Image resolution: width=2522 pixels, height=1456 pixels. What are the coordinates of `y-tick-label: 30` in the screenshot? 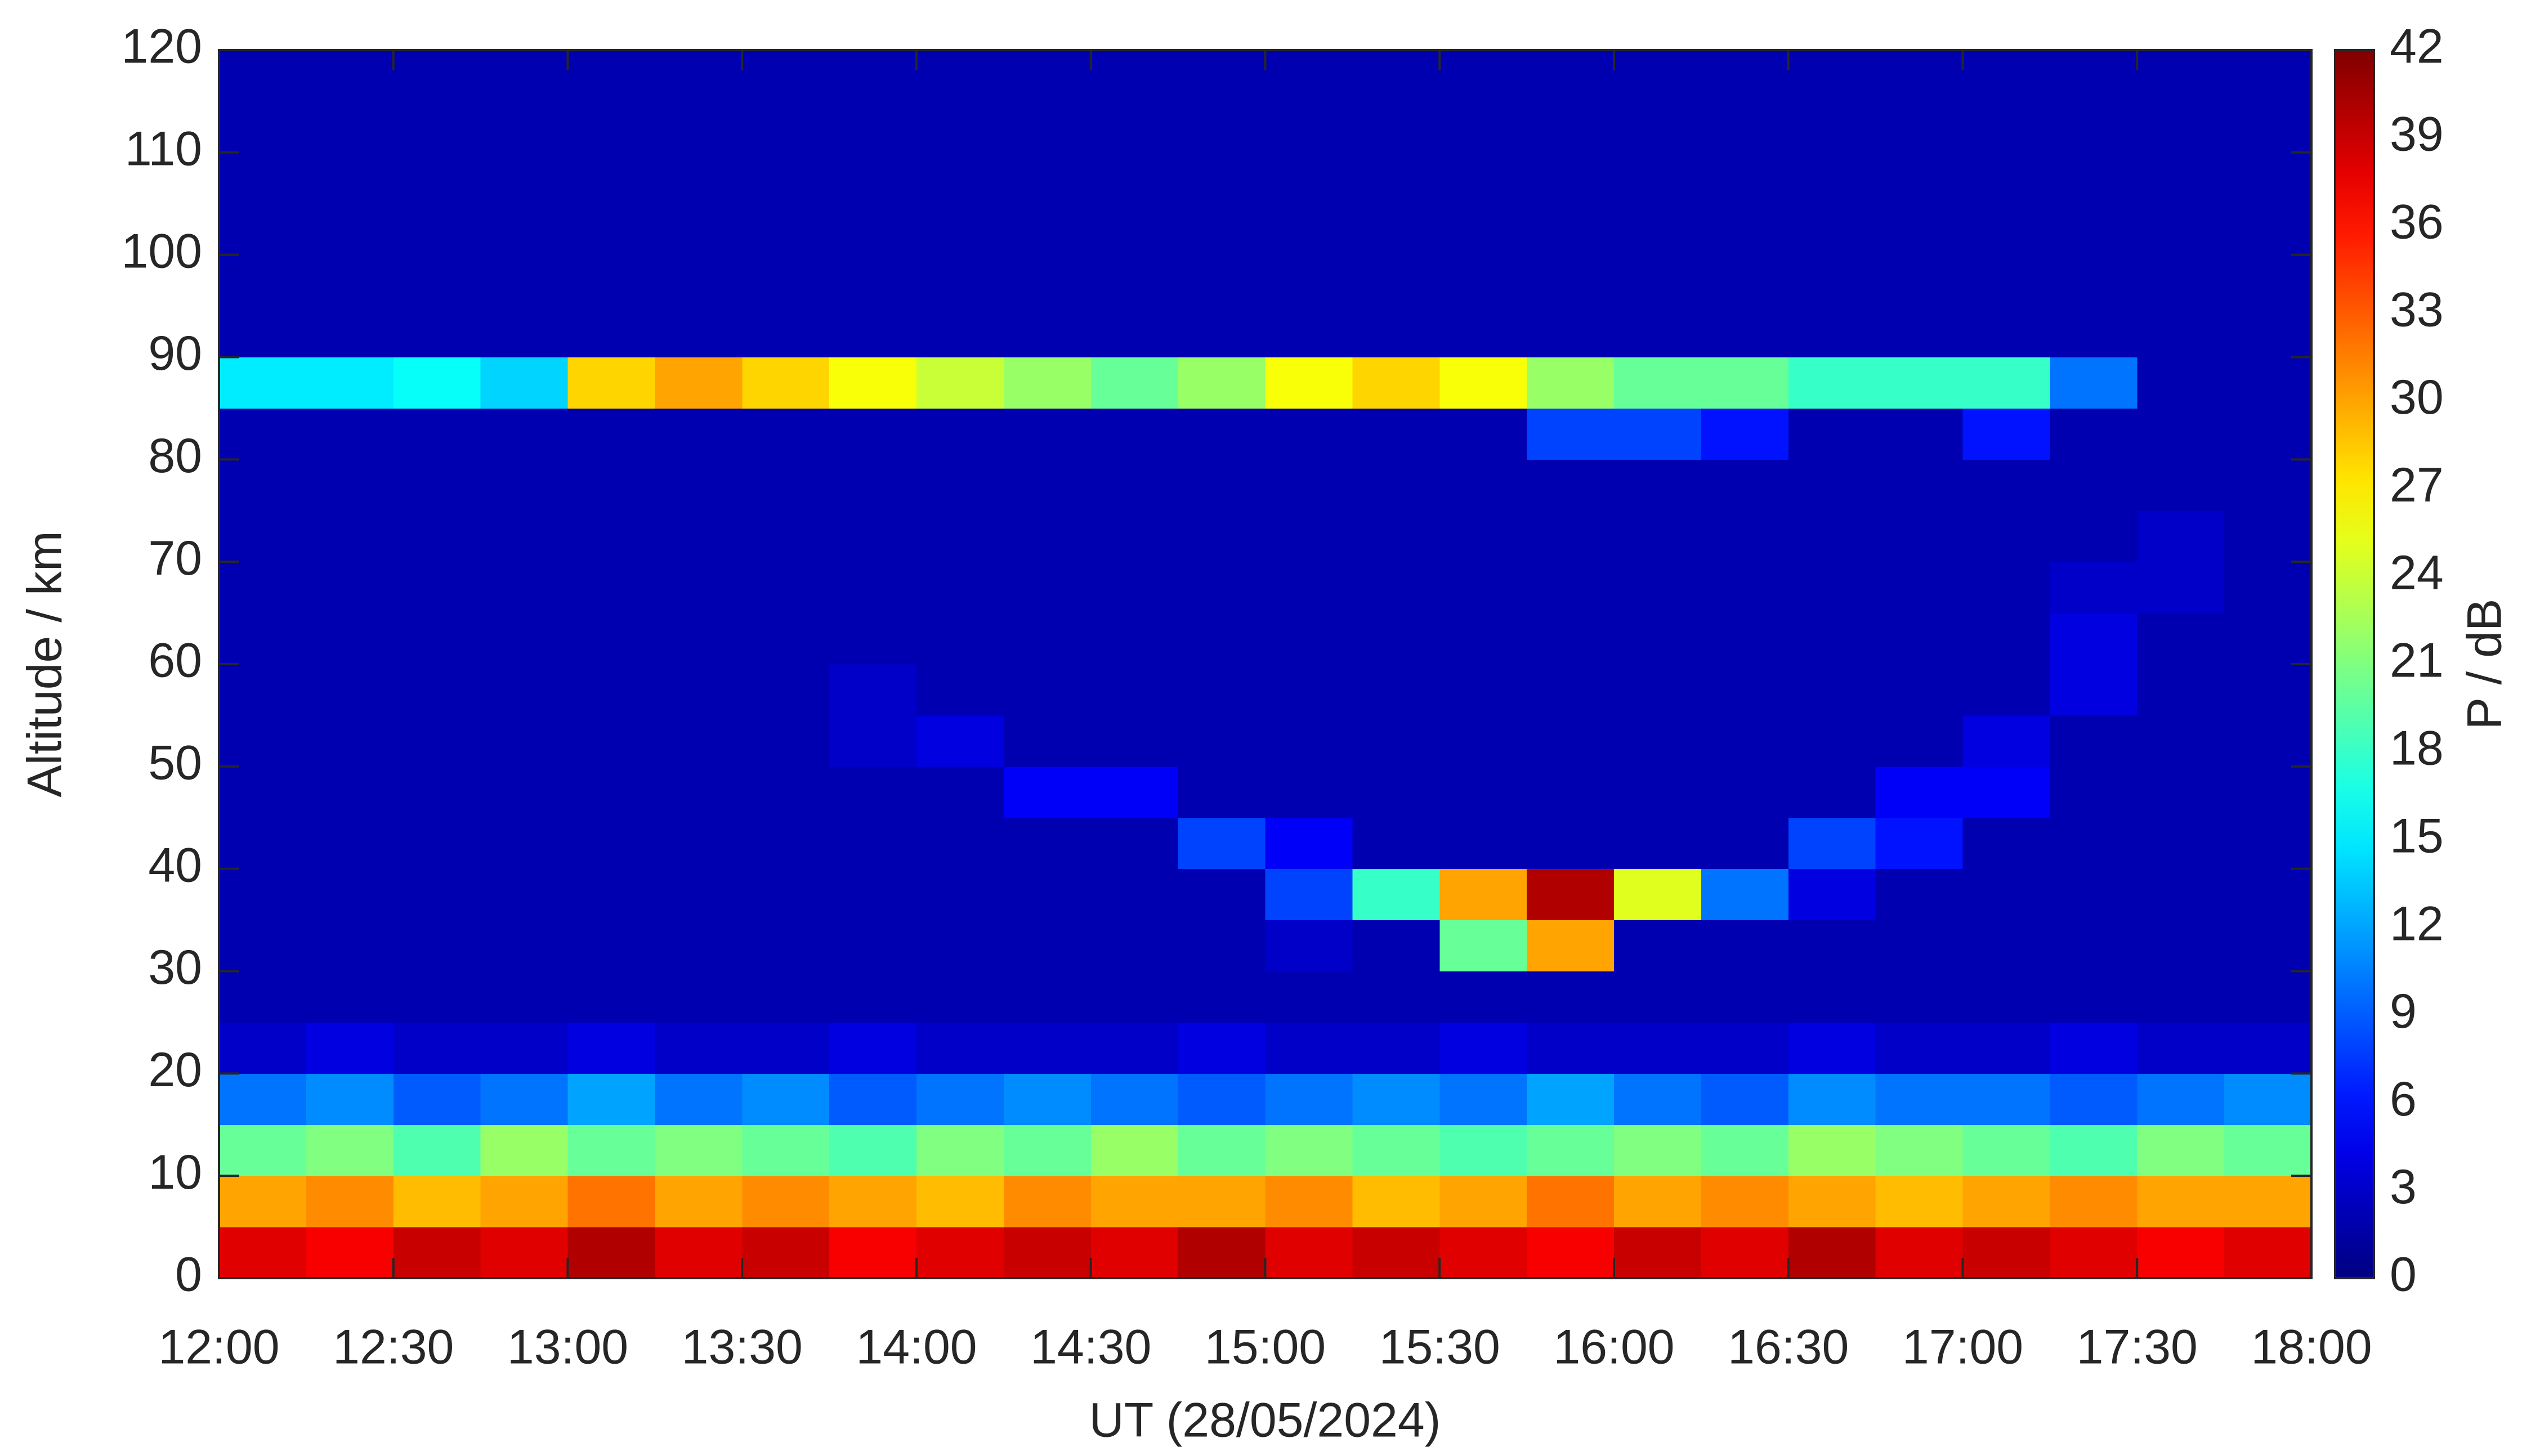 It's located at (175, 967).